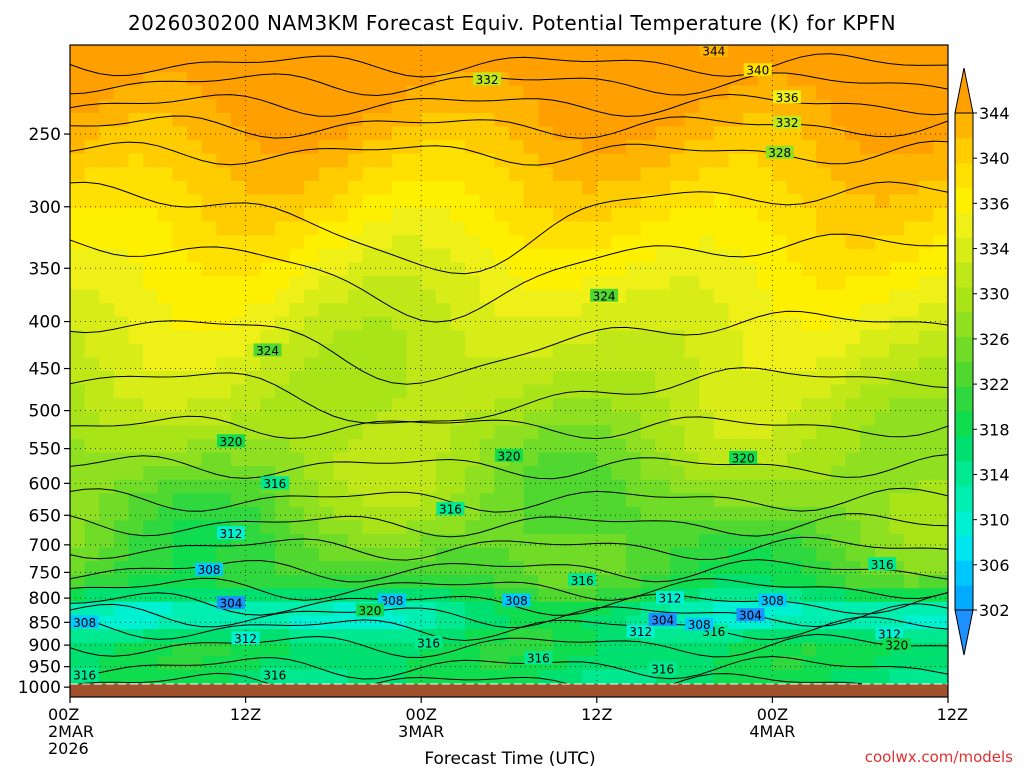 This screenshot has width=1024, height=768. Describe the element at coordinates (509, 456) in the screenshot. I see `contour-label: 320` at that location.